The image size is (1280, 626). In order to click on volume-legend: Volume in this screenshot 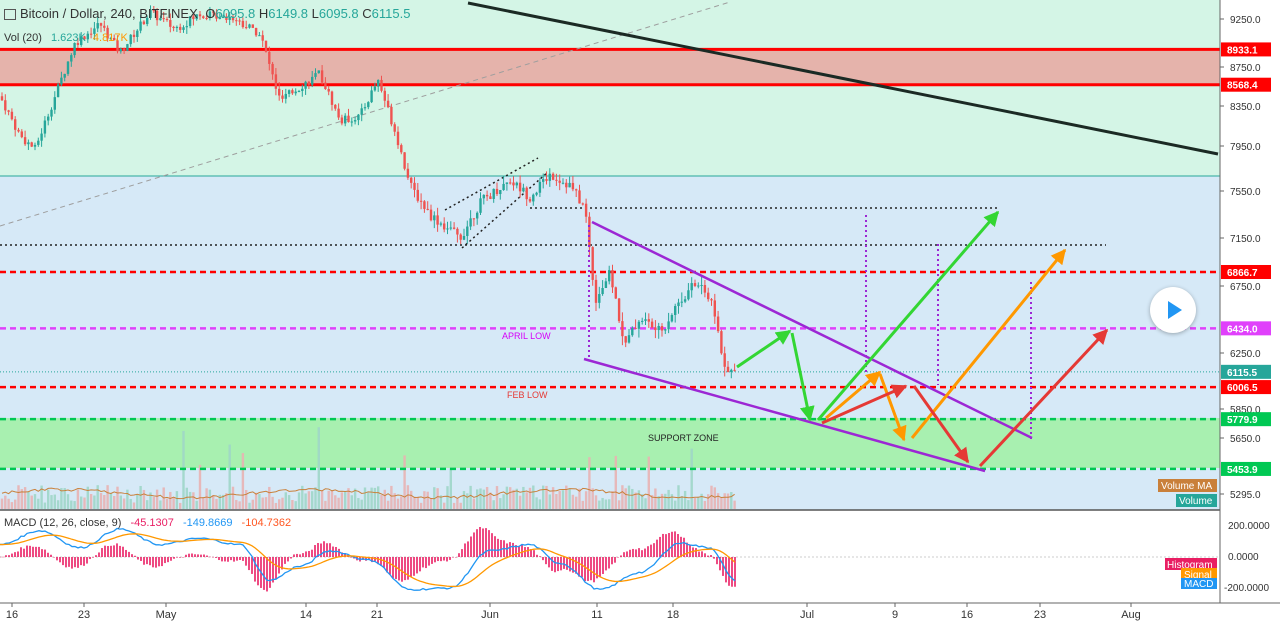, I will do `click(1196, 501)`.